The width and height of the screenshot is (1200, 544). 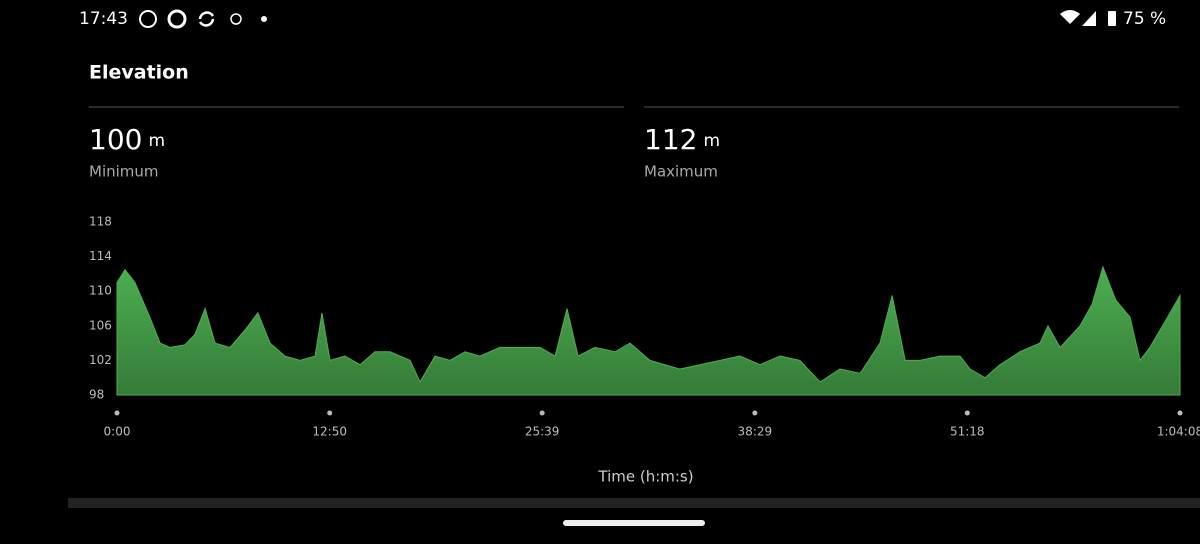 I want to click on status-icons, so click(x=627, y=19).